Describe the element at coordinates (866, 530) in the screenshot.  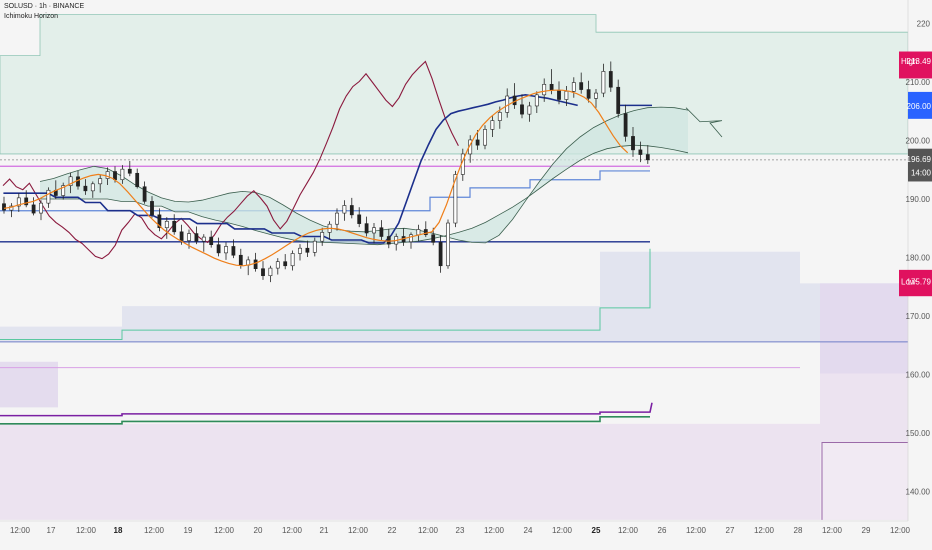
I see `x-tick-label: 29` at that location.